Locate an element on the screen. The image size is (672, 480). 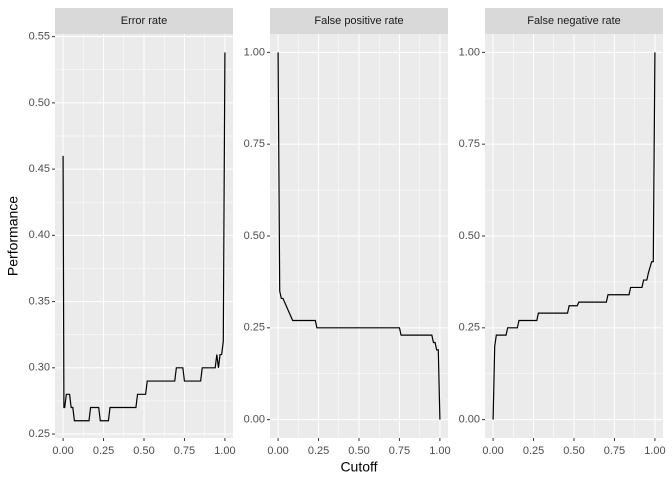
y-tick-label: 0.40 is located at coordinates (39, 235).